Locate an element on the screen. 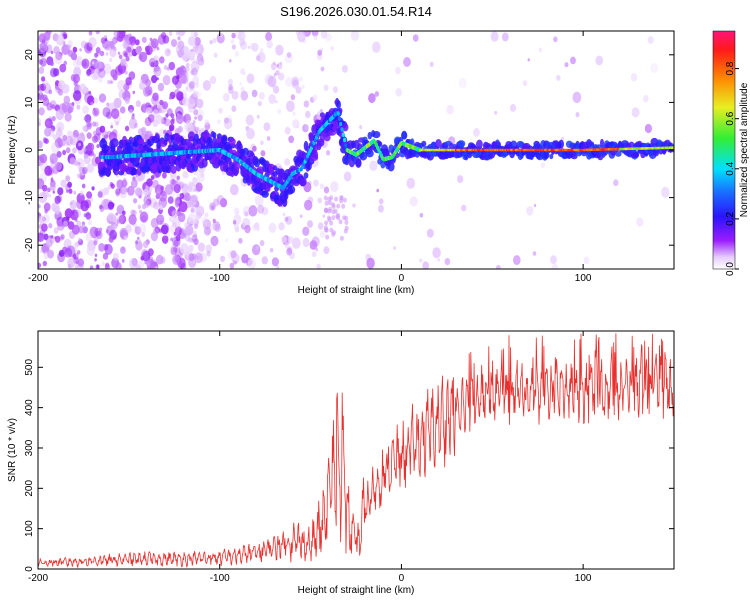  colorbar-tick-label: 0.2 is located at coordinates (730, 219).